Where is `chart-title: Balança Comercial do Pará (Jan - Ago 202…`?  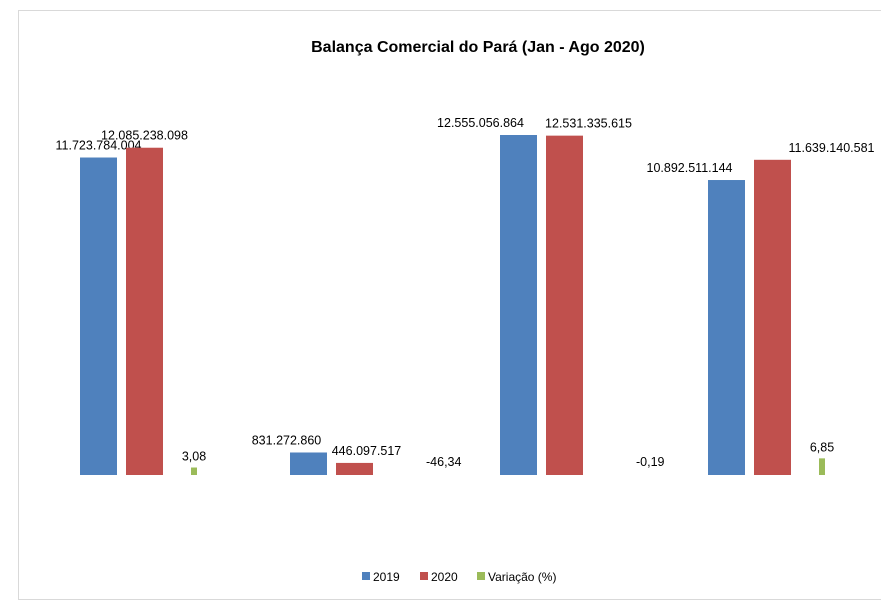 chart-title: Balança Comercial do Pará (Jan - Ago 202… is located at coordinates (478, 47).